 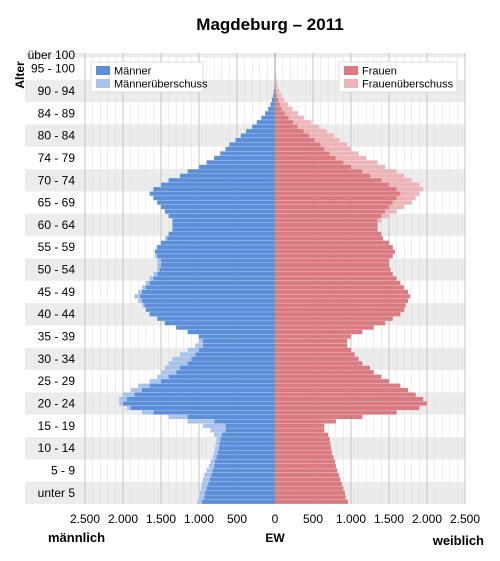 I want to click on age-tick-label: 10 - 14, so click(x=57, y=448).